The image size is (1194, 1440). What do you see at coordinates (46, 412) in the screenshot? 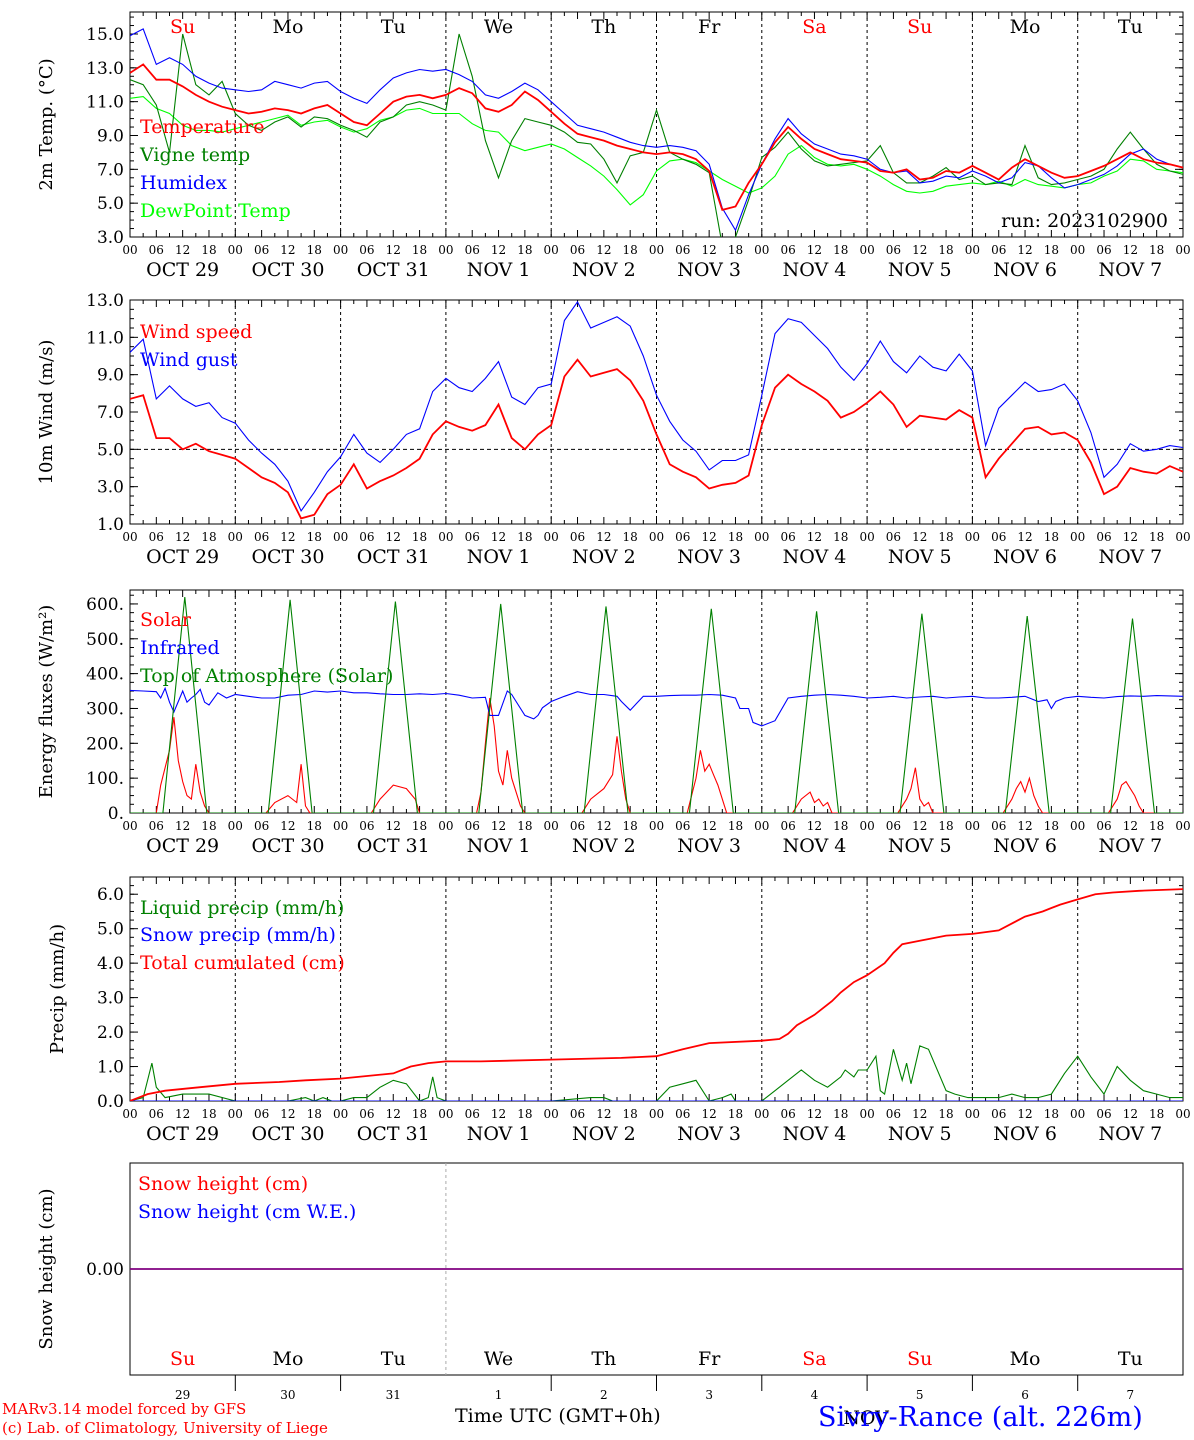
I see `y-axis-label: 10m Wind (m/s)` at bounding box center [46, 412].